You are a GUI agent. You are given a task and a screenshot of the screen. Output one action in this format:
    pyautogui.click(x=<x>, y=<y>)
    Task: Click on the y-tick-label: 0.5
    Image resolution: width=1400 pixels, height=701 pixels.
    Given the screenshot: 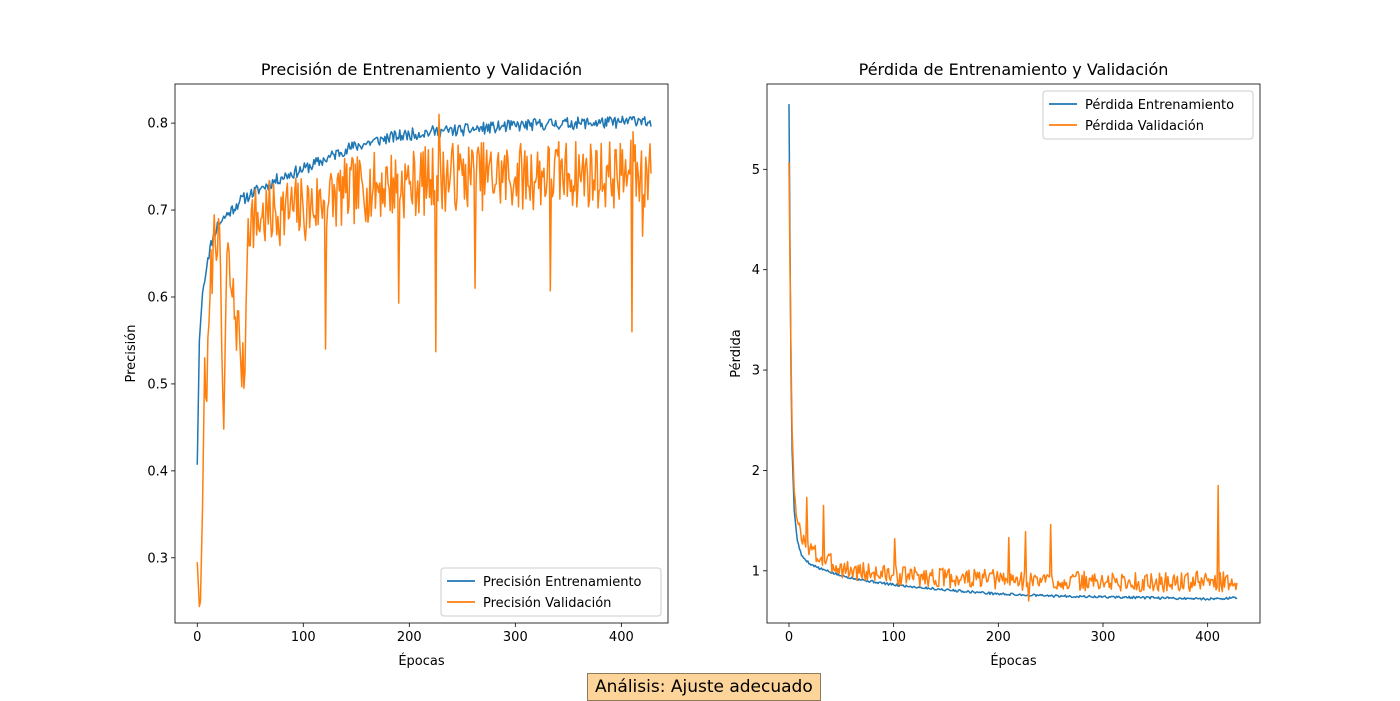 What is the action you would take?
    pyautogui.click(x=157, y=384)
    